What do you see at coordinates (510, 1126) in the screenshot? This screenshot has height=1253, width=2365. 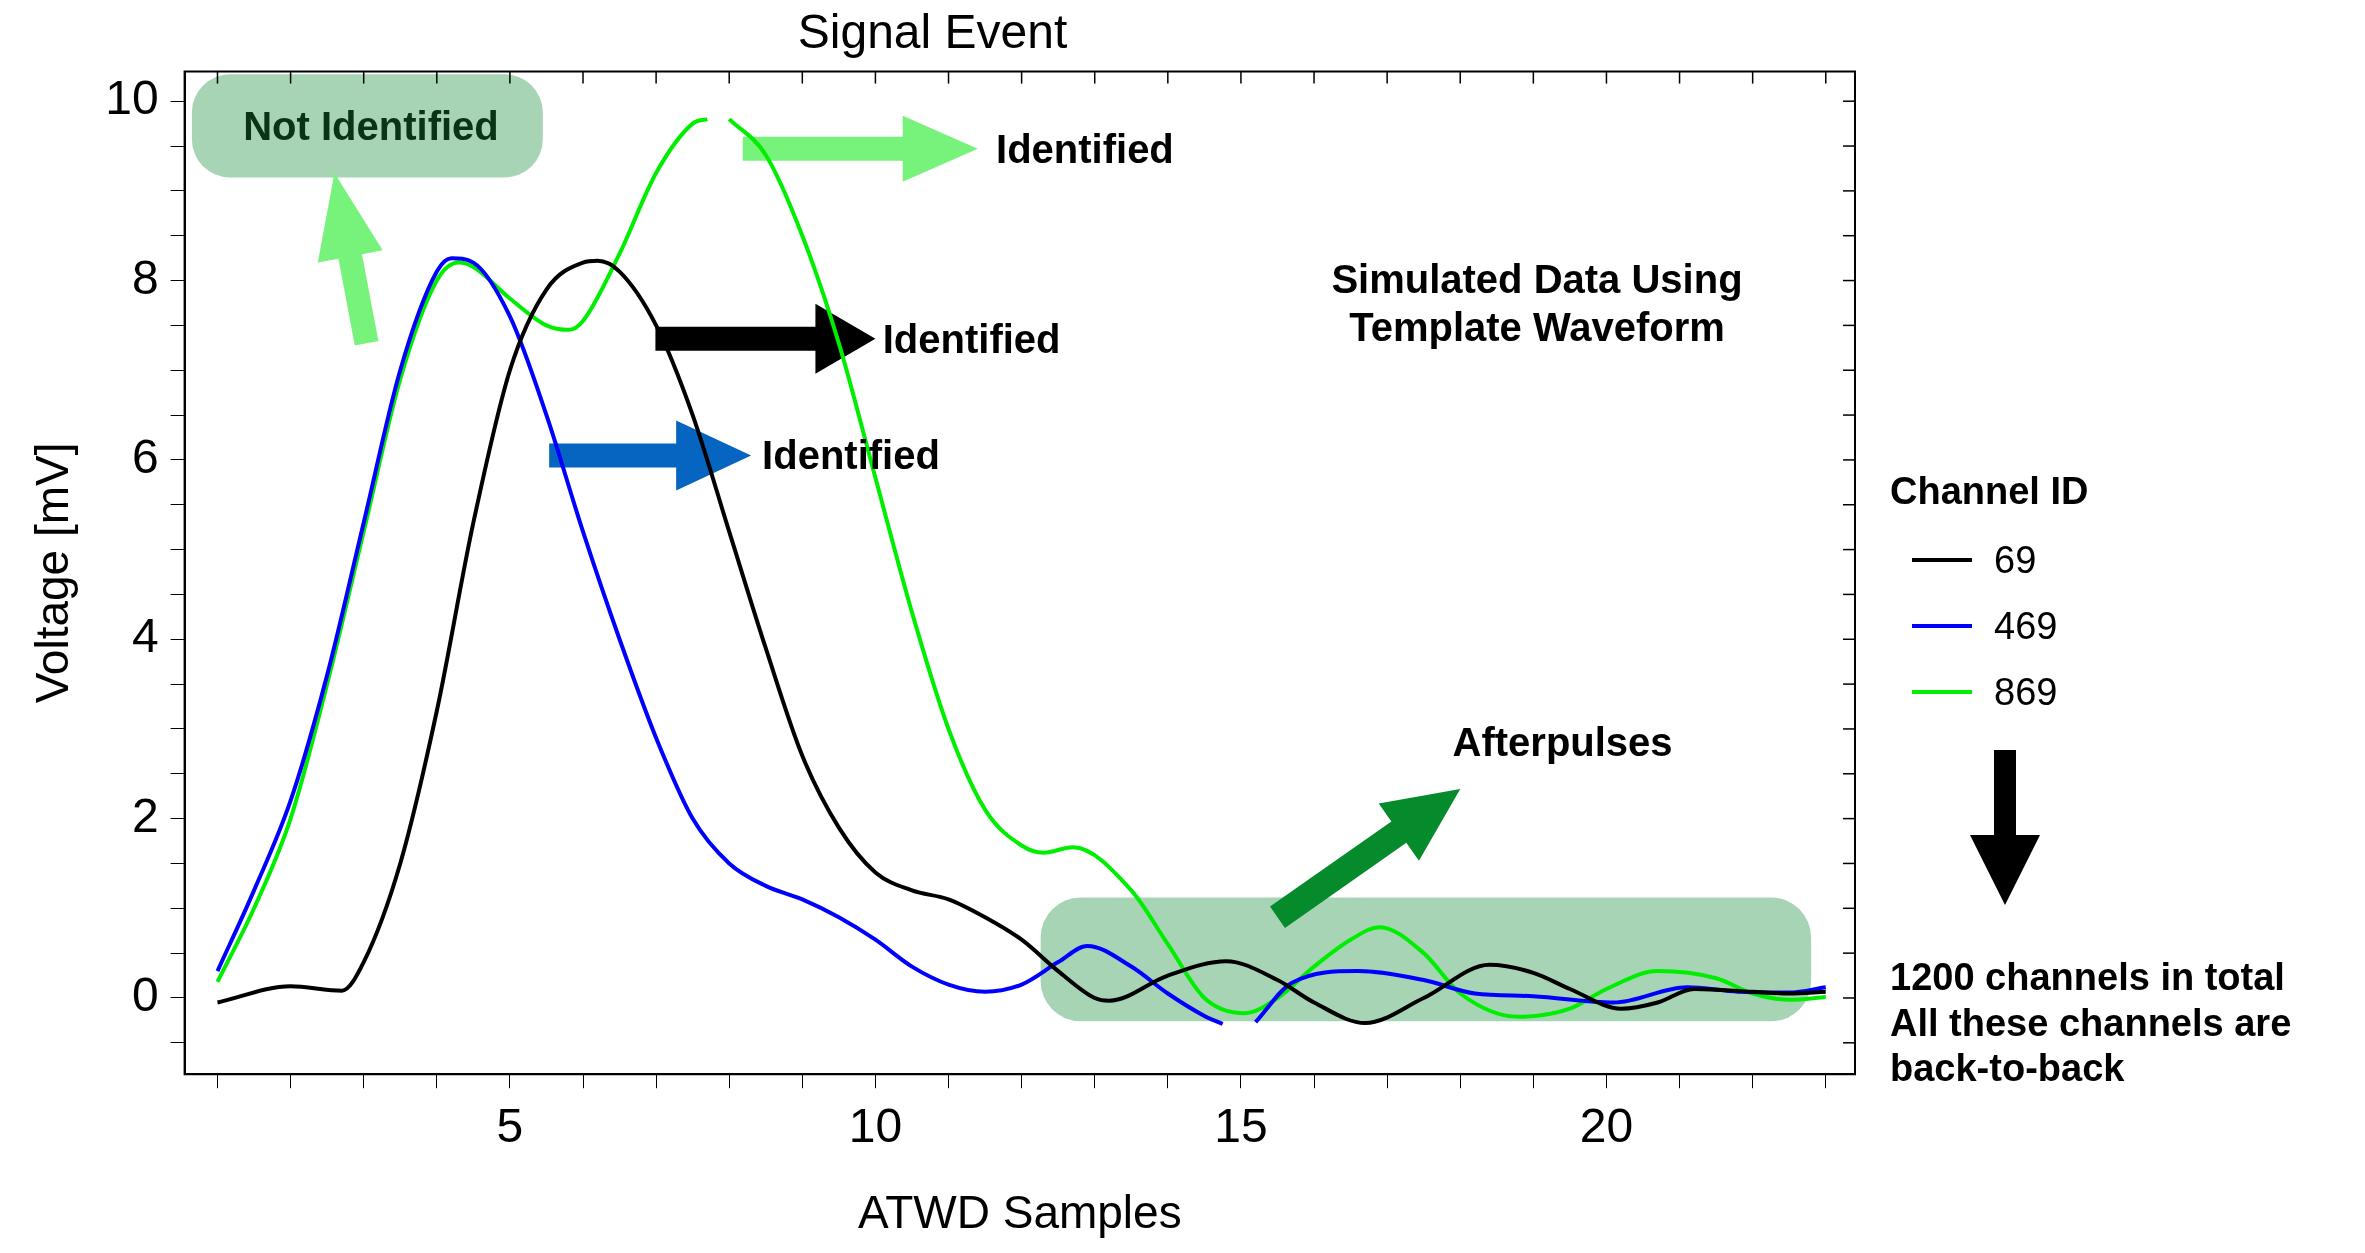 I see `x-tick-label: 5` at bounding box center [510, 1126].